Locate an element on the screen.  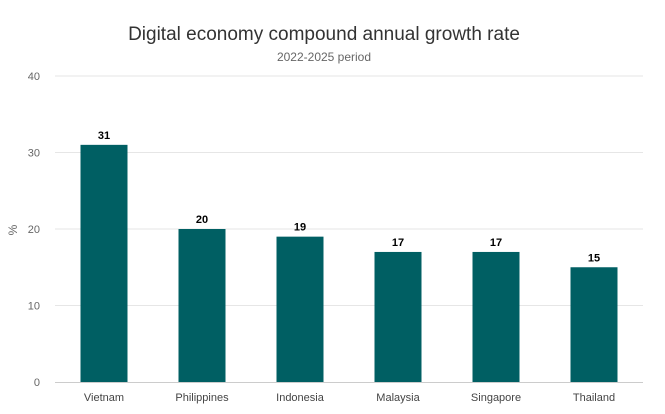
x-tick-label: Singapore is located at coordinates (496, 398).